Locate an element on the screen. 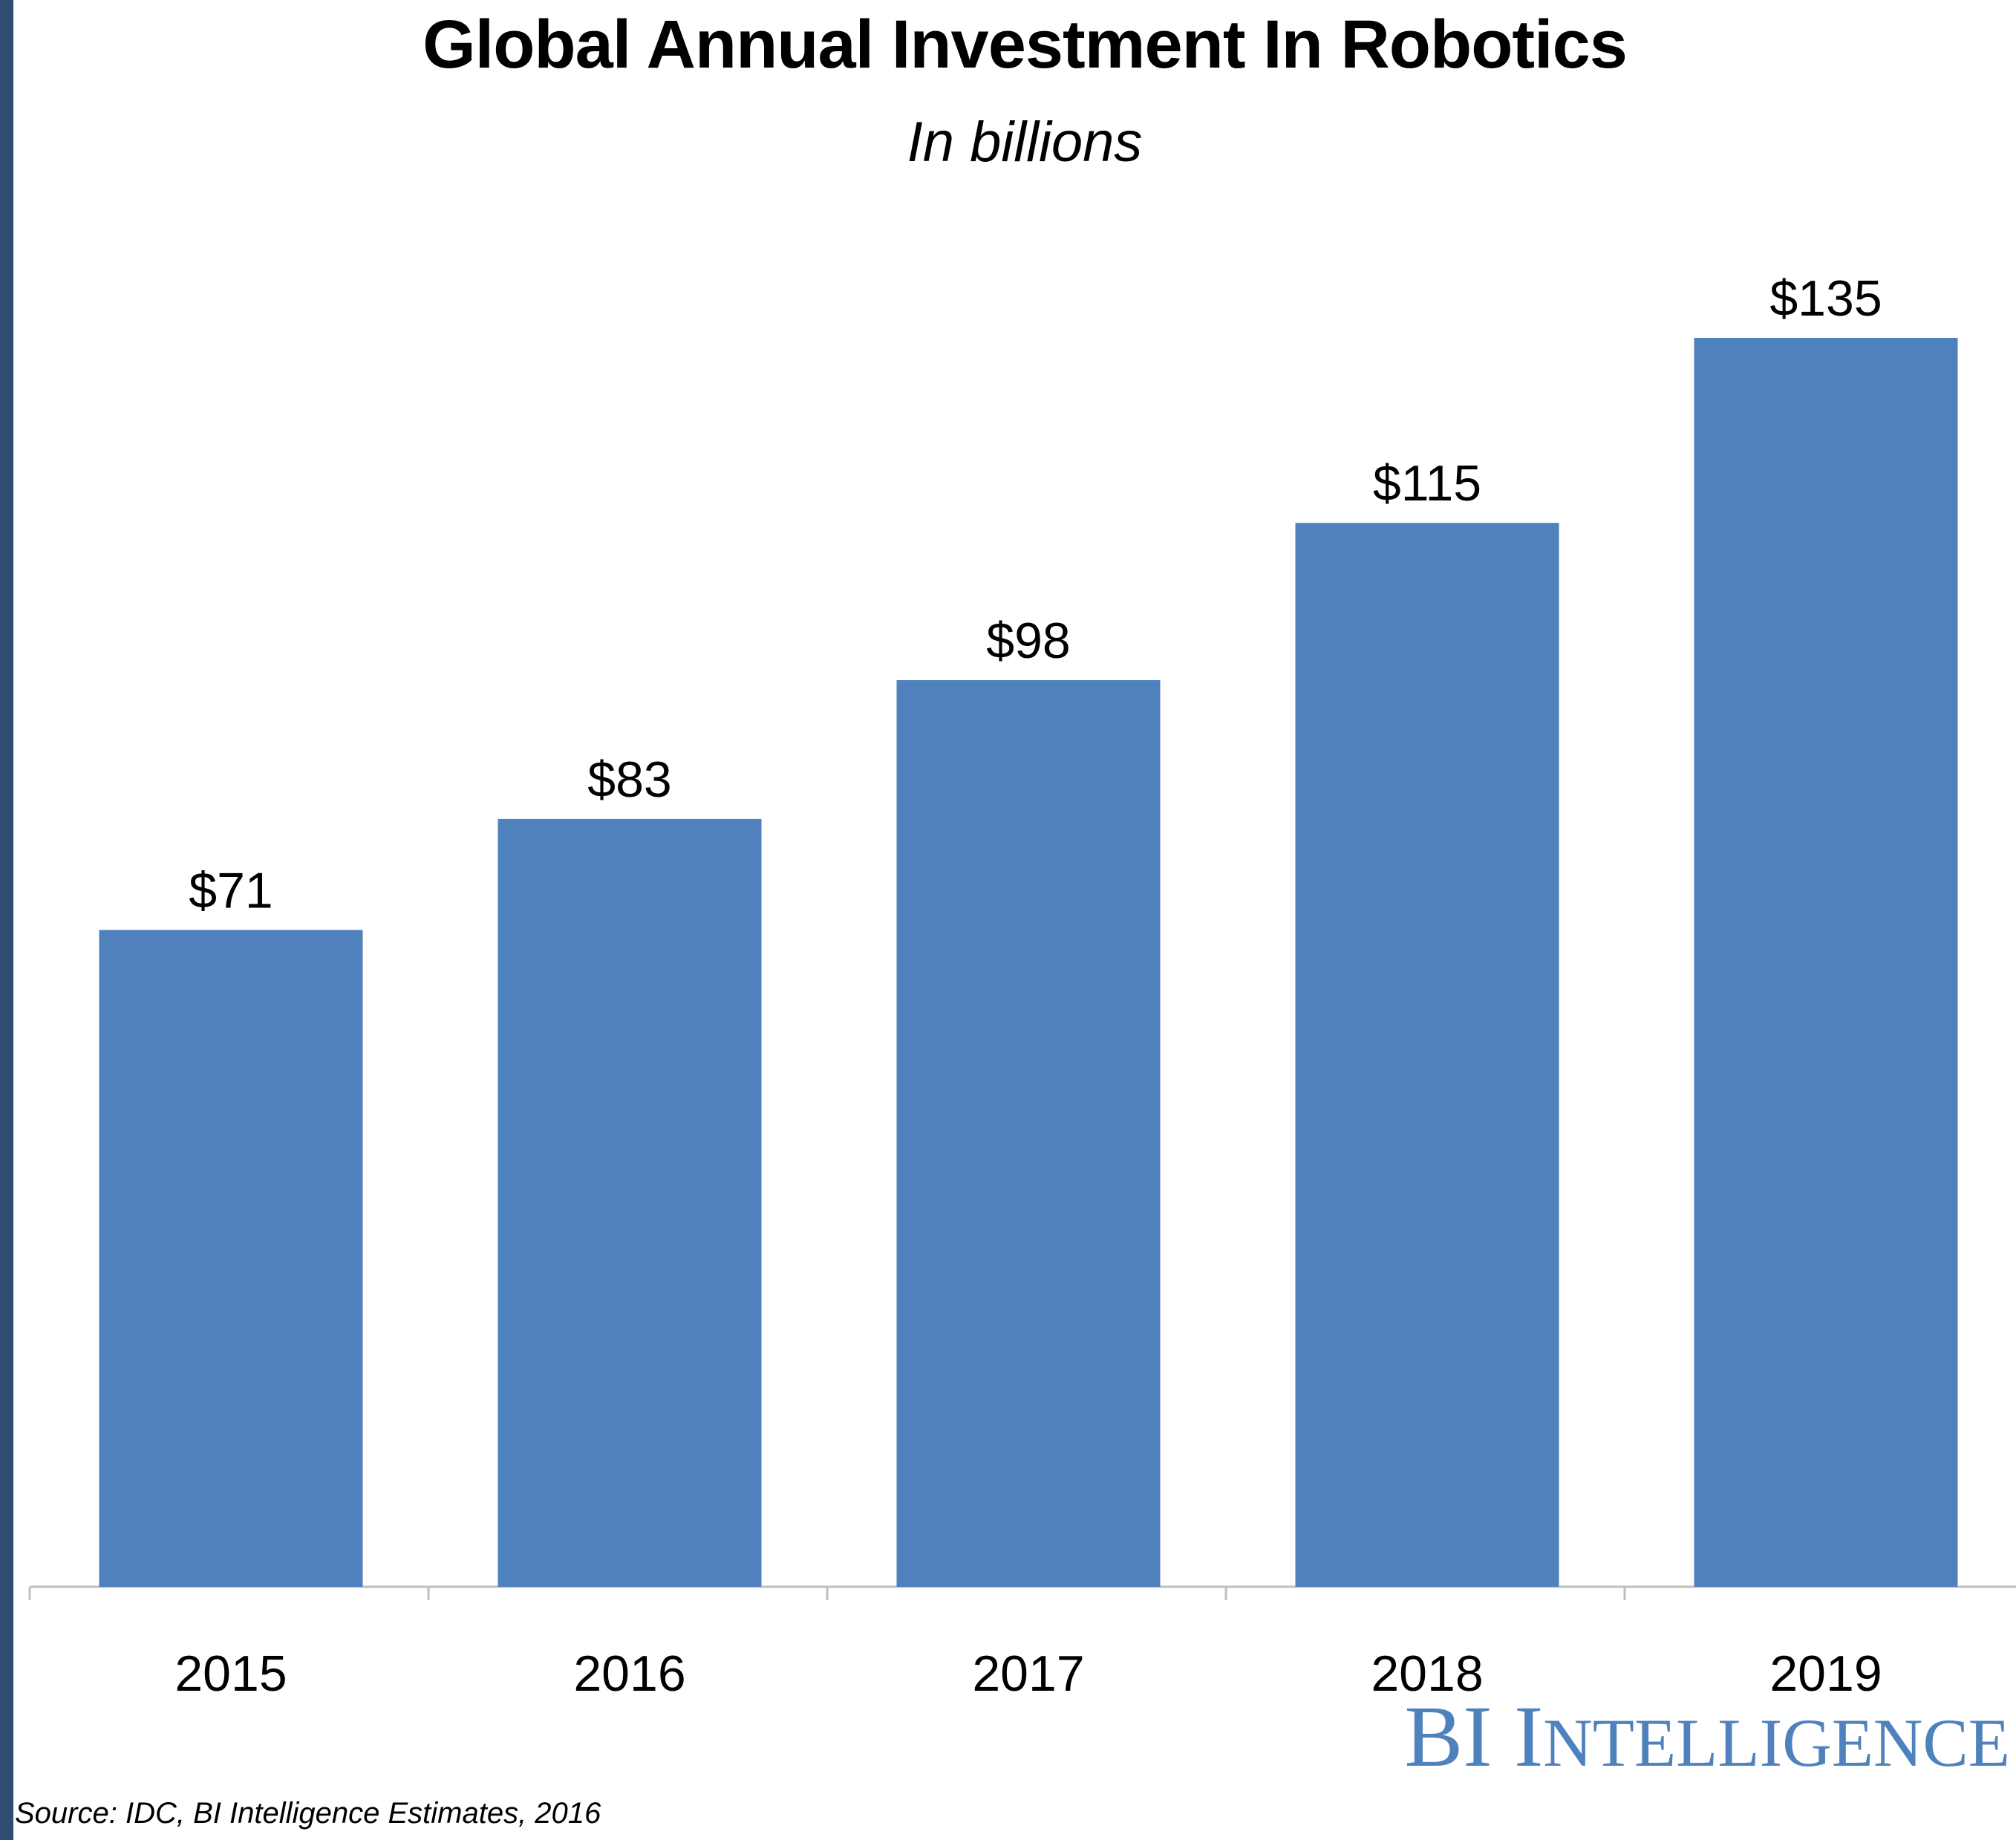 The height and width of the screenshot is (1840, 2016). x-tick-label-2016: 2016 is located at coordinates (629, 1673).